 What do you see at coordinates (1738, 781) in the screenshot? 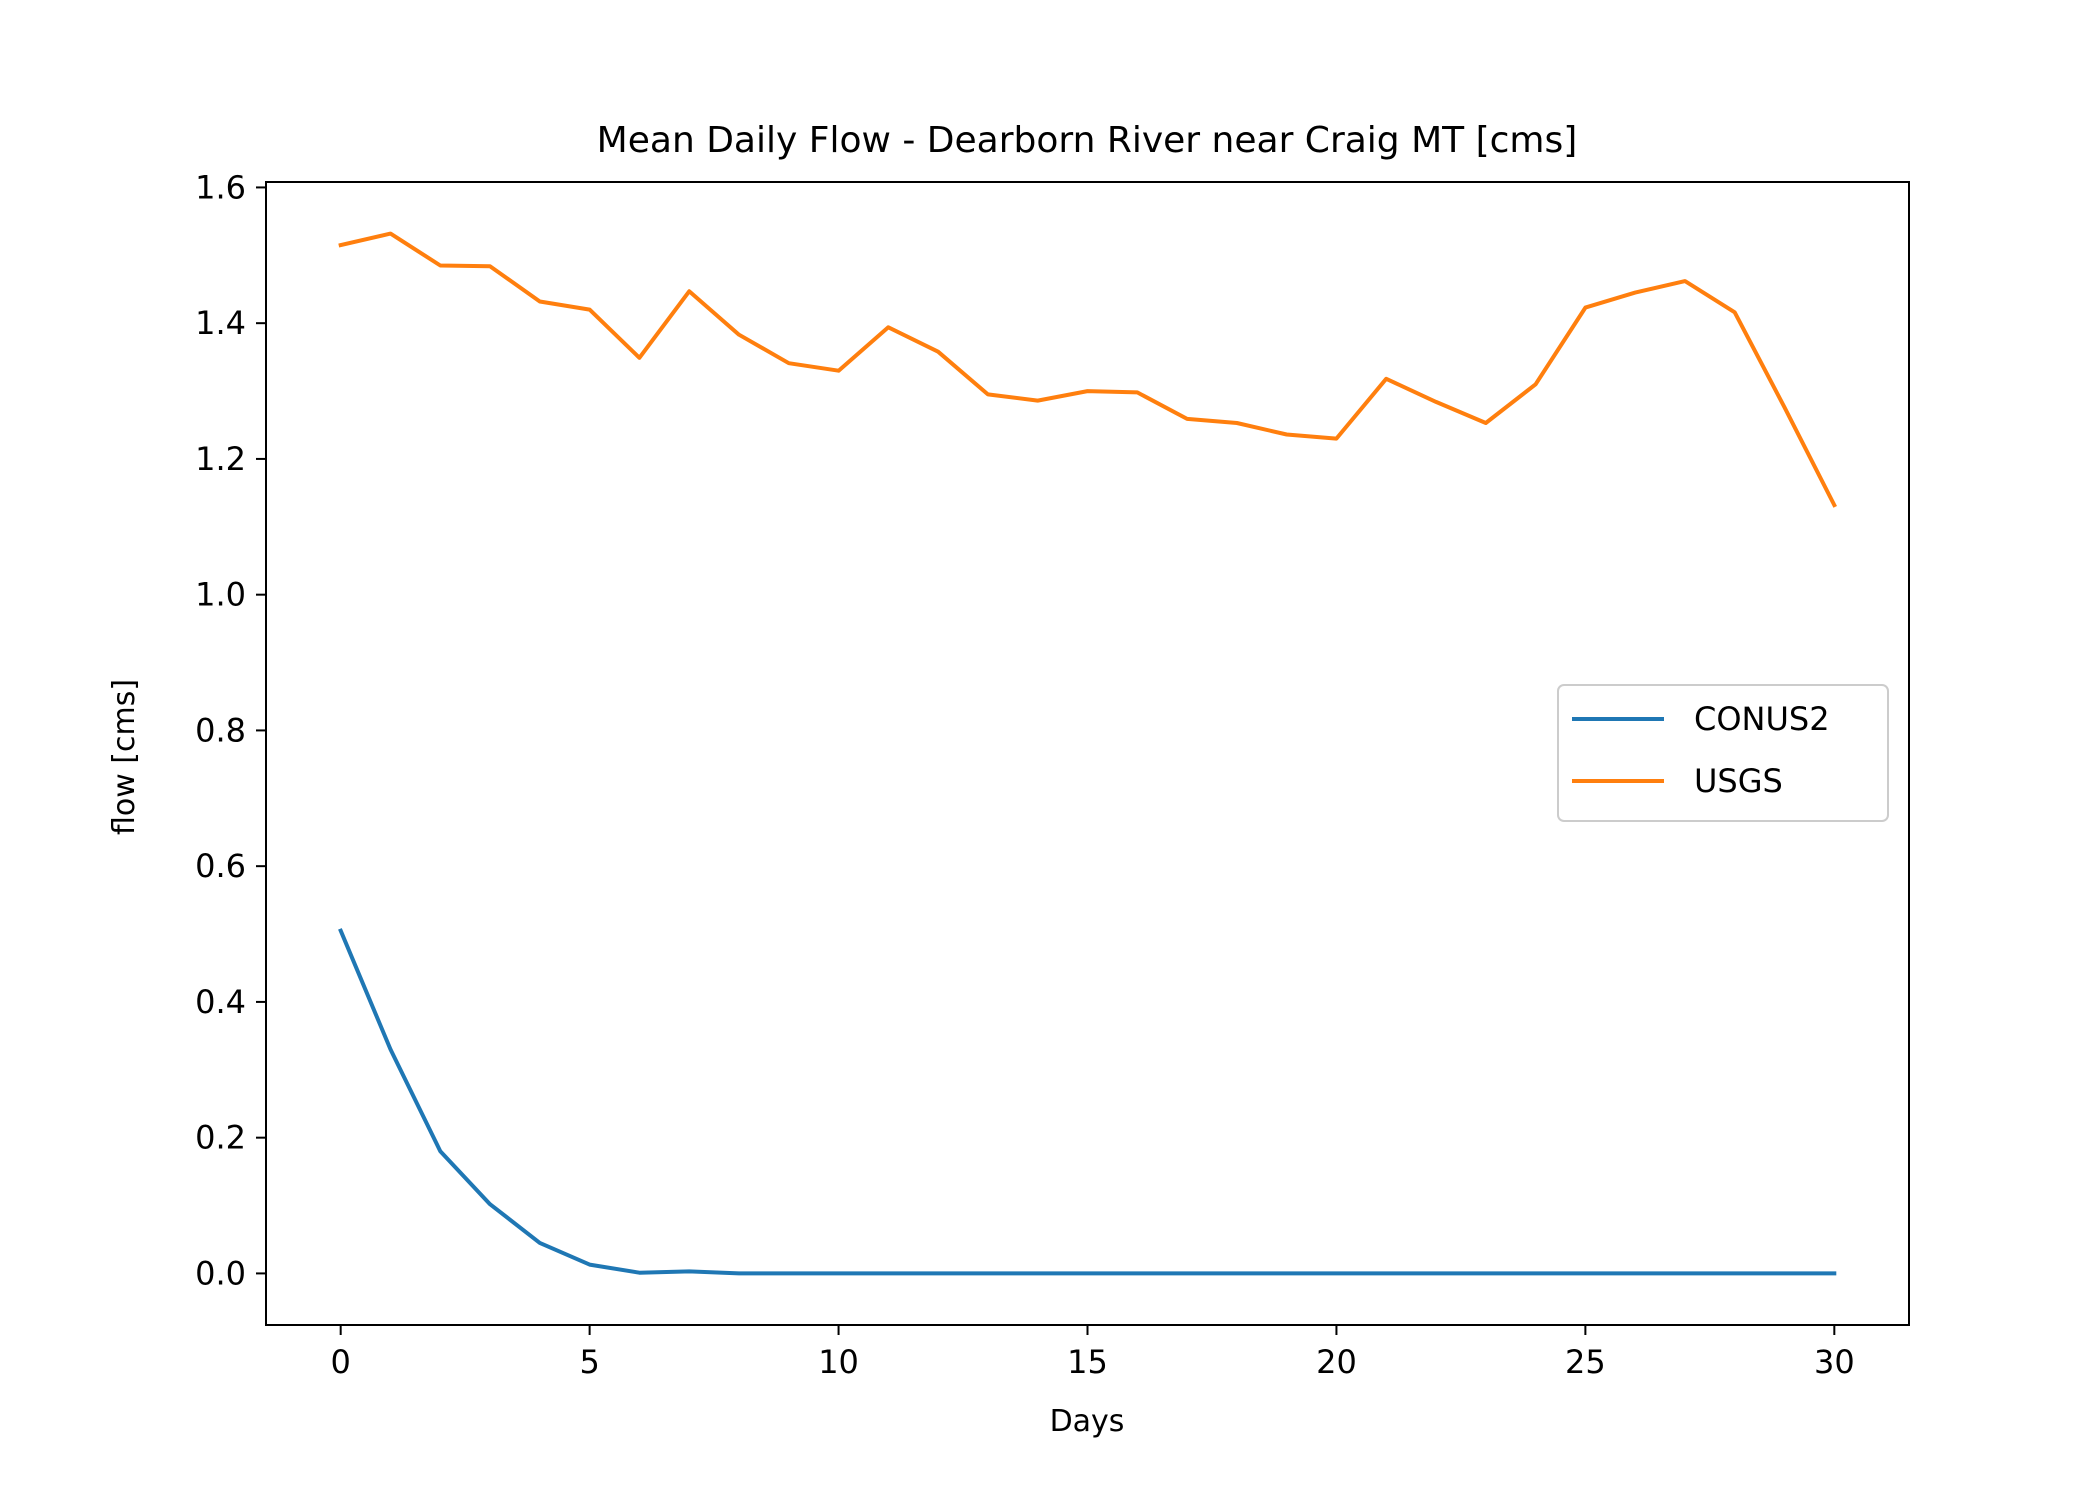
I see `legend-label-usgs: USGS` at bounding box center [1738, 781].